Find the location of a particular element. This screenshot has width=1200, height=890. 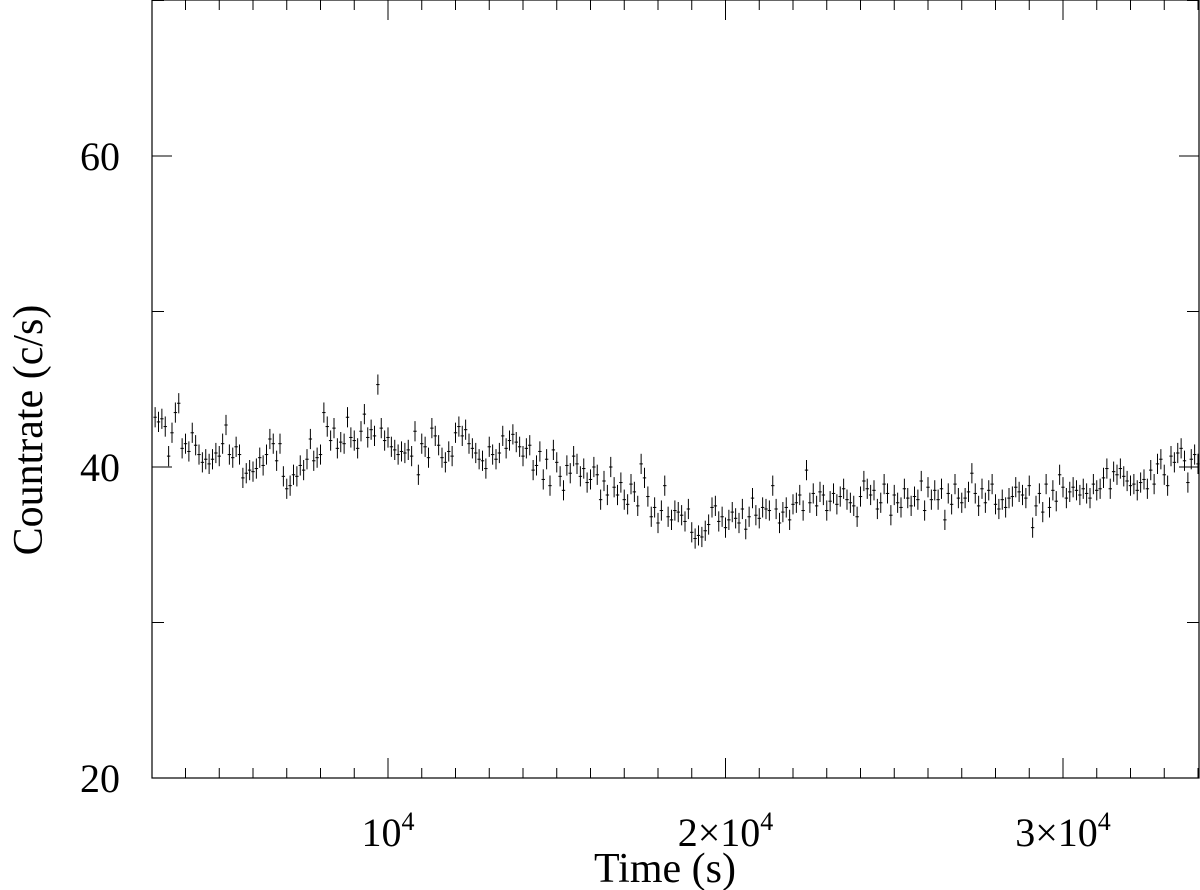

x-tick-label: 3×10⁴ is located at coordinates (1063, 831).